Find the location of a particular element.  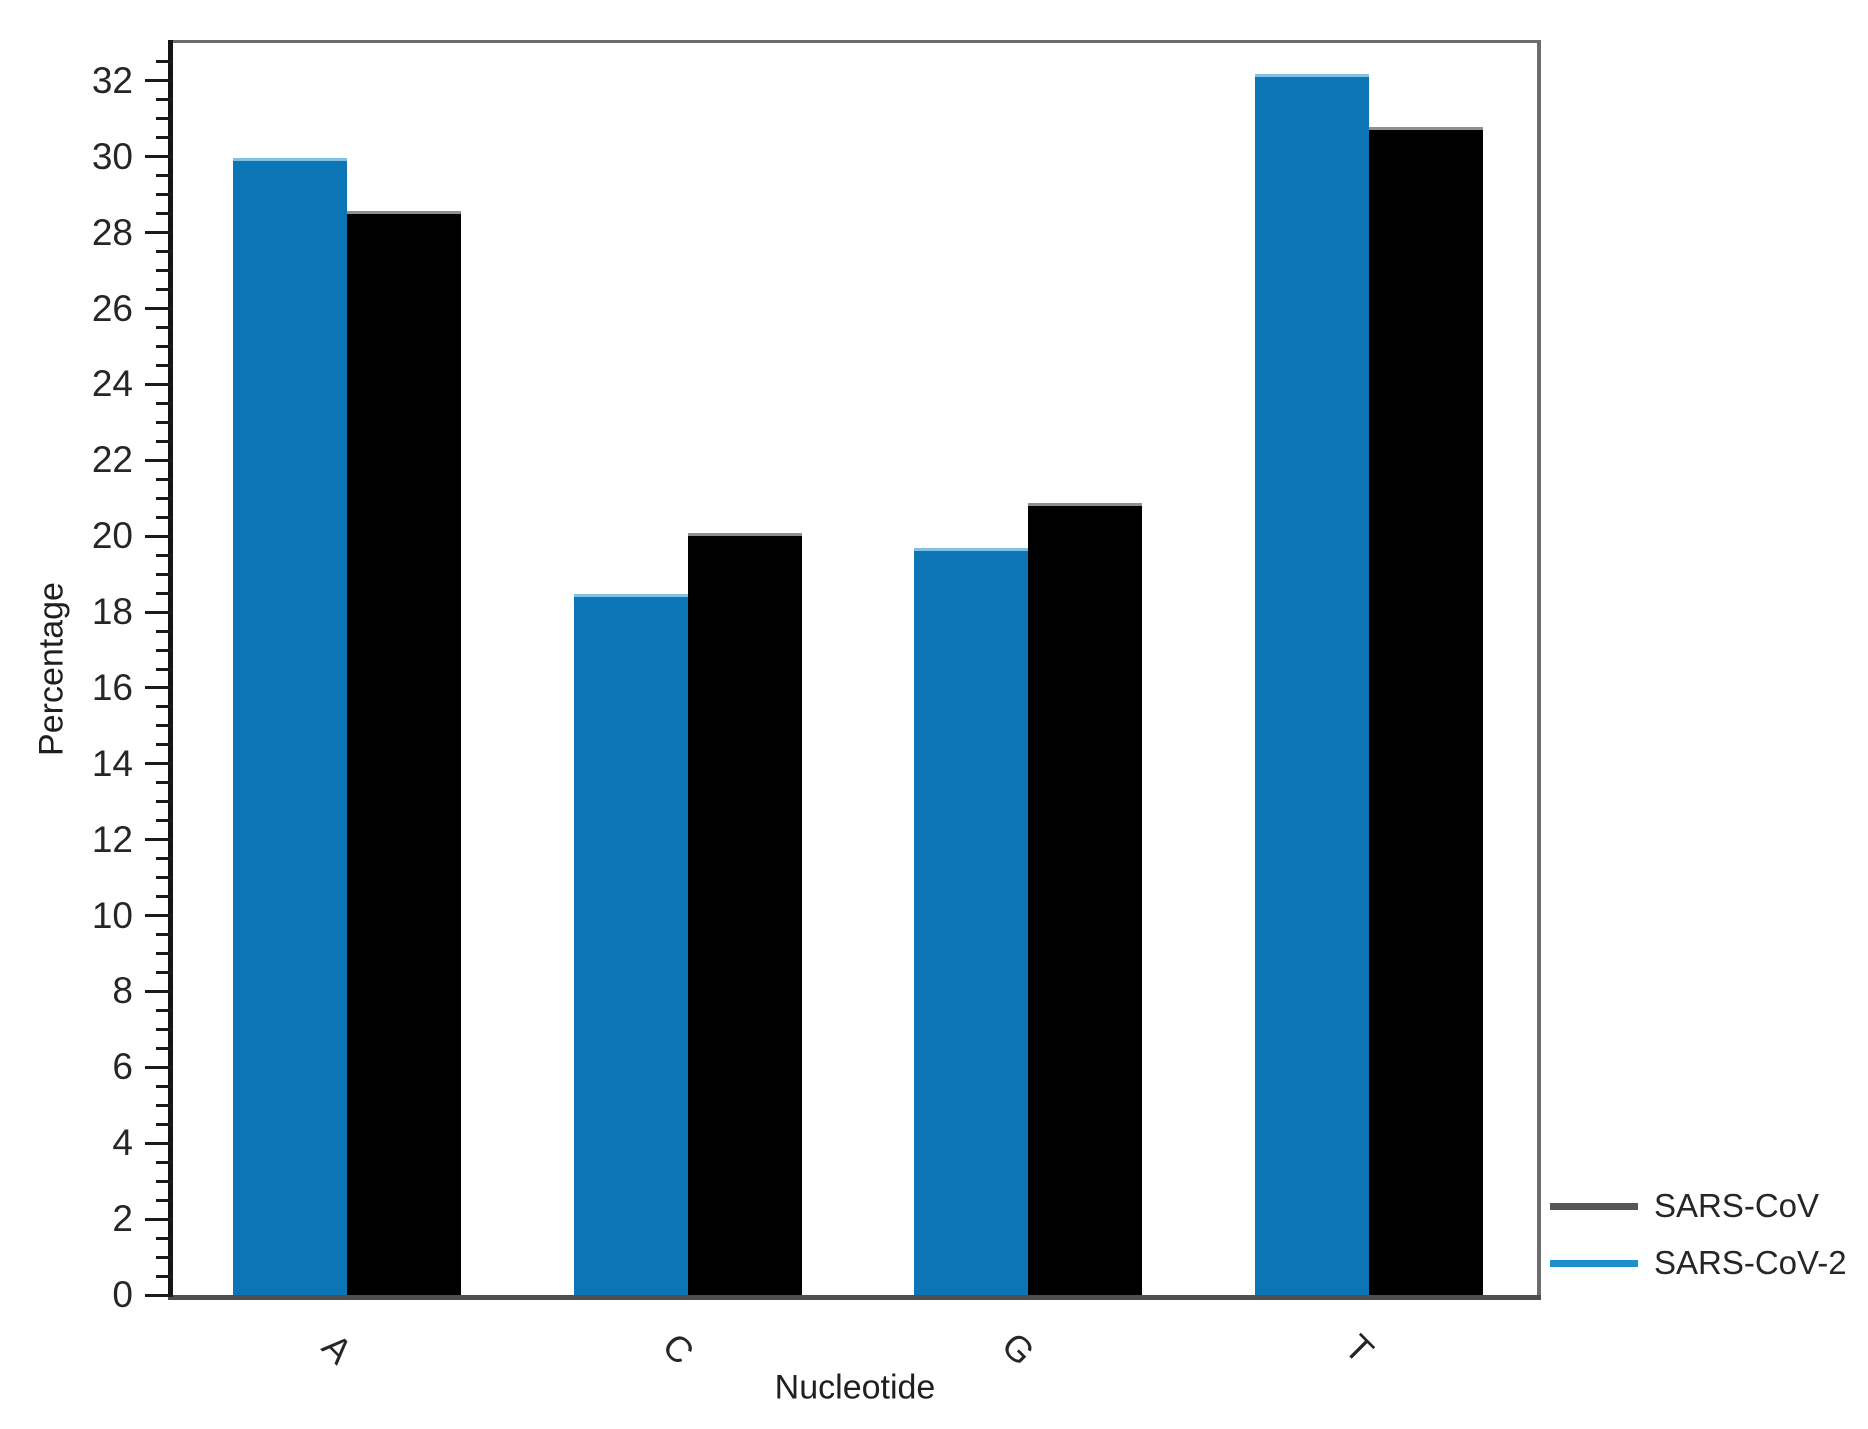

plot-right-spine is located at coordinates (1539, 669).